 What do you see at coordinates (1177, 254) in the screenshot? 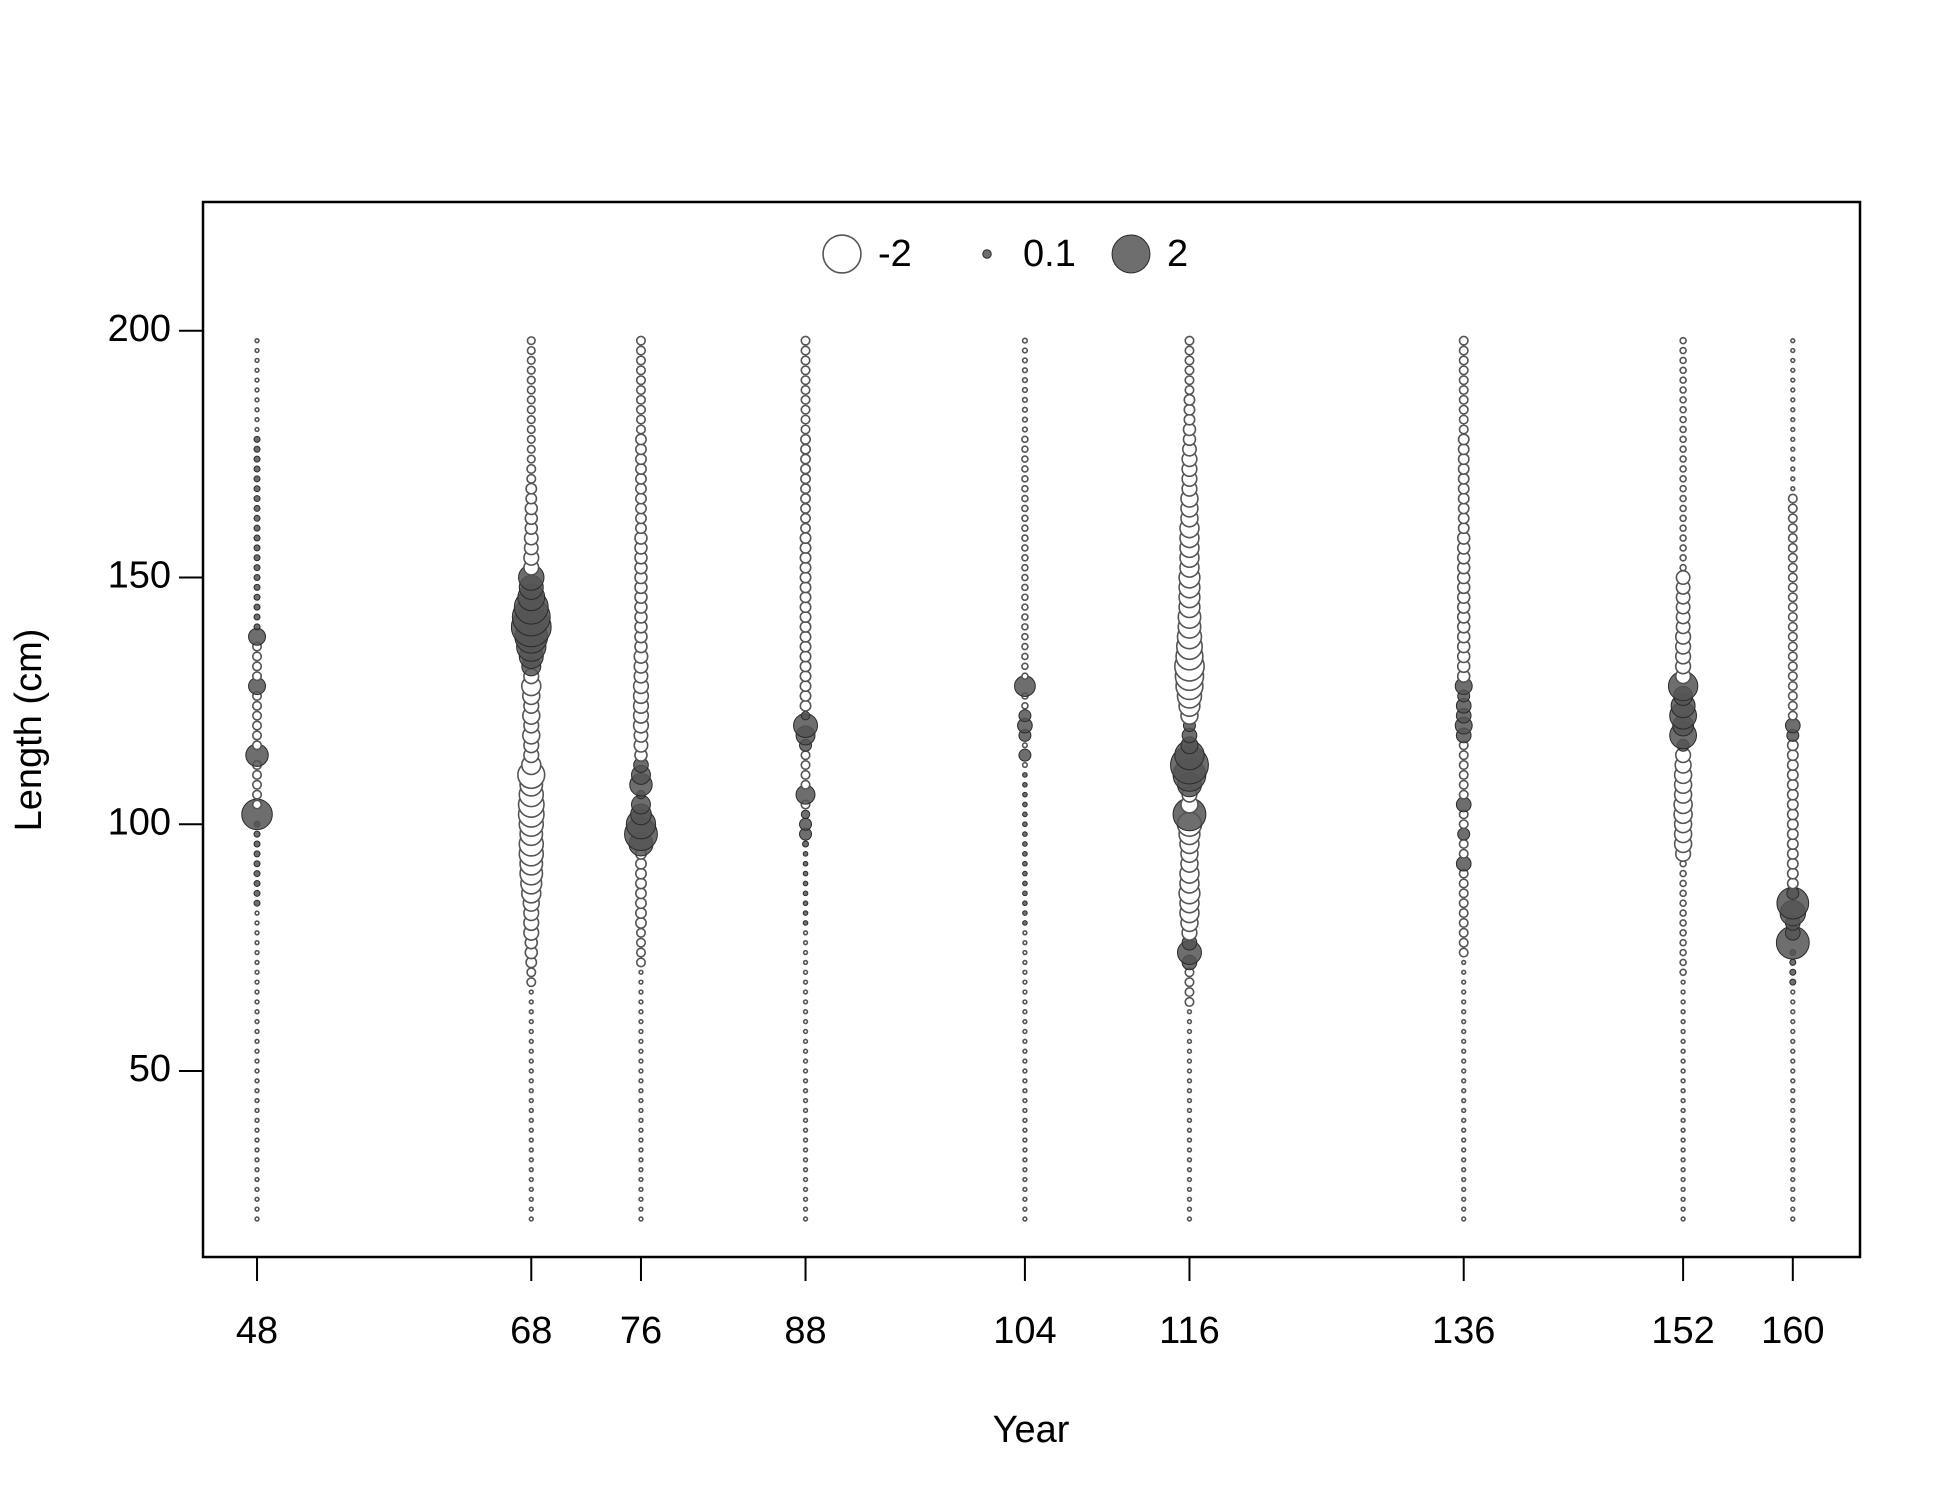
I see `legend-label: 2` at bounding box center [1177, 254].